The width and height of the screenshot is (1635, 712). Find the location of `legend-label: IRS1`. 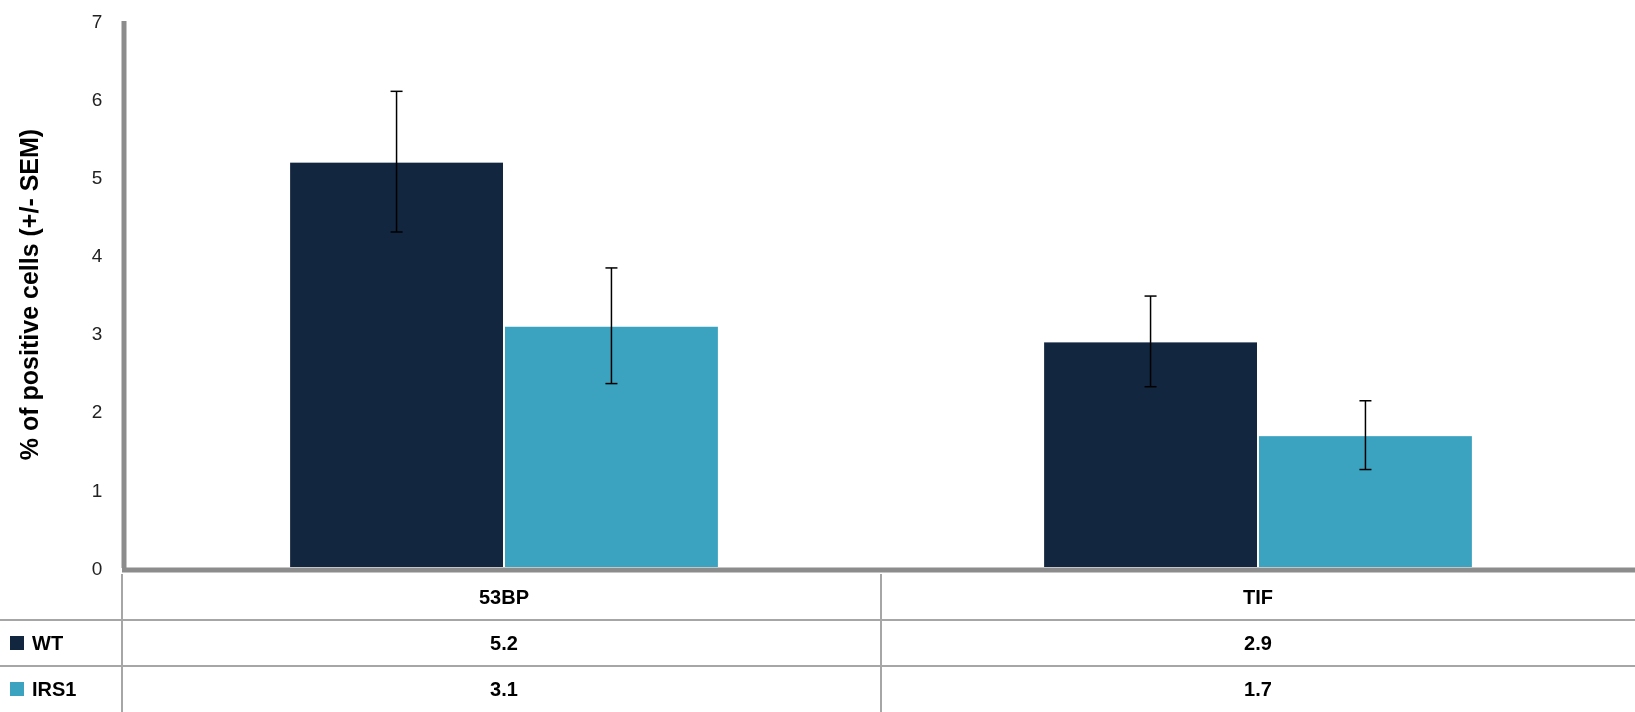

legend-label: IRS1 is located at coordinates (54, 689).